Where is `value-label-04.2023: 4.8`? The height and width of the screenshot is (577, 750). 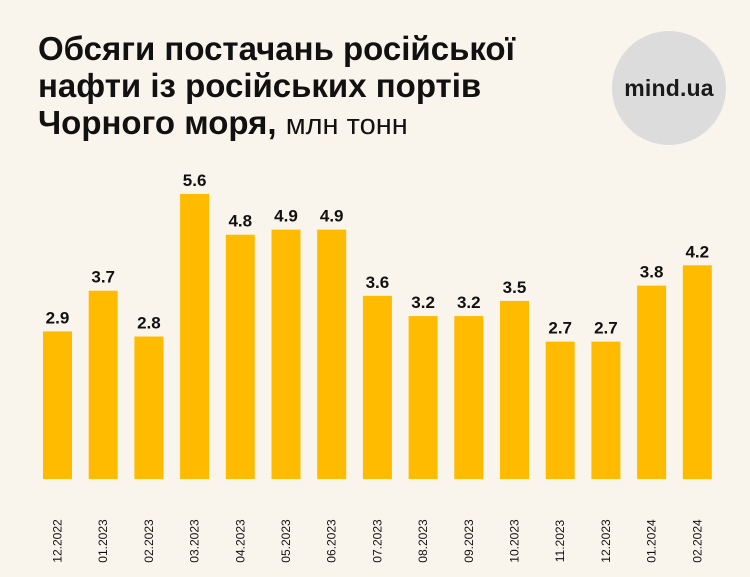 value-label-04.2023: 4.8 is located at coordinates (240, 221).